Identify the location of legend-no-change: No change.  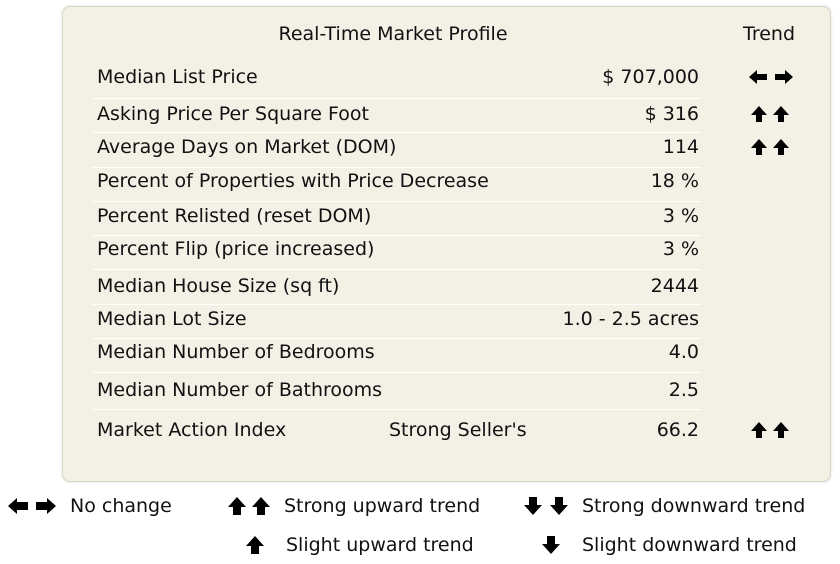
(108, 506).